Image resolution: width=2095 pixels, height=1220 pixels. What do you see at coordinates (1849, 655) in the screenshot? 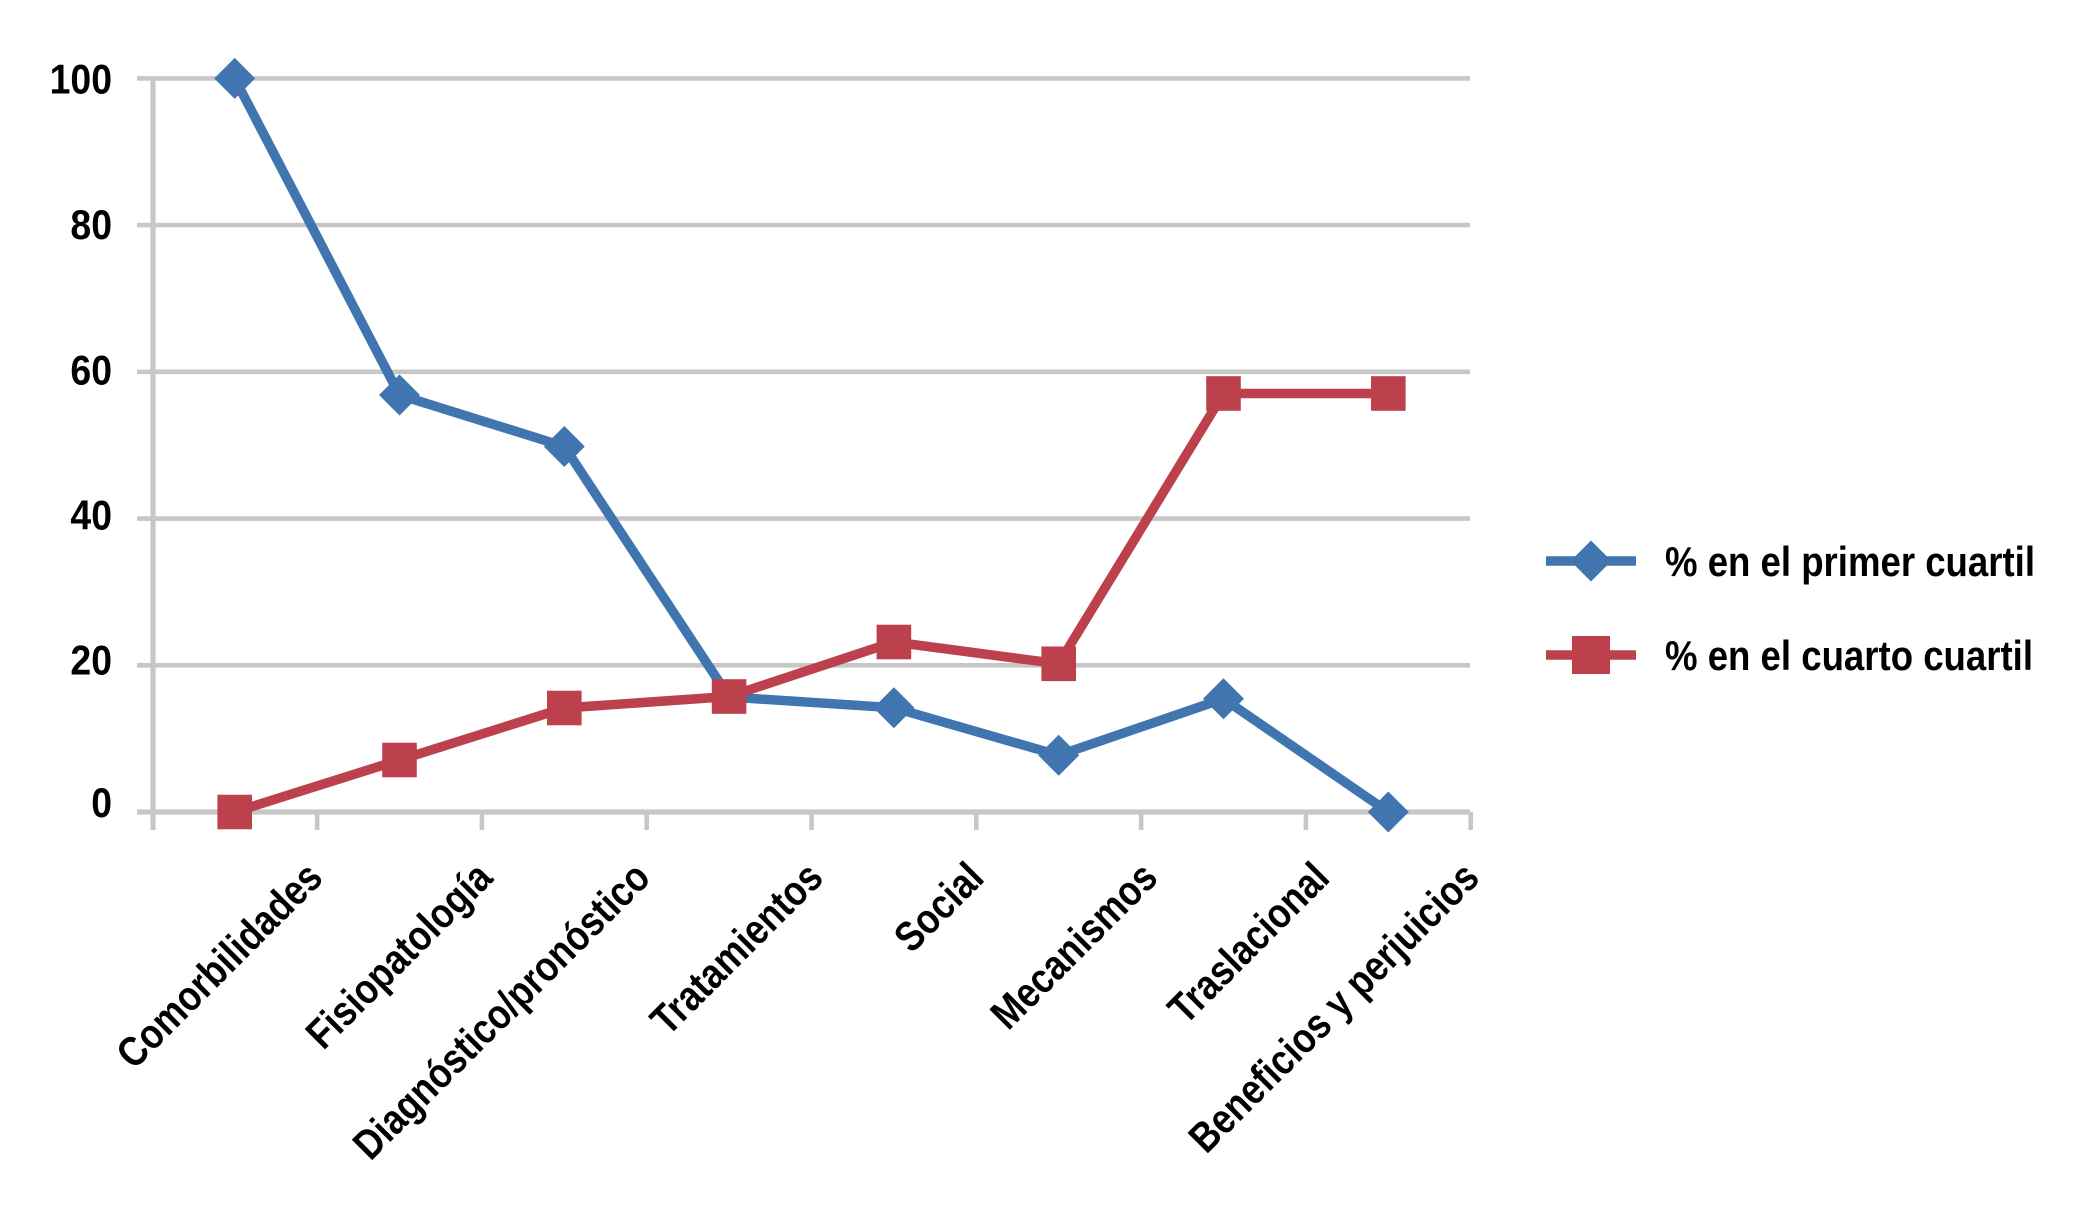
I see `svg-text: % en el cuarto cuartil` at bounding box center [1849, 655].